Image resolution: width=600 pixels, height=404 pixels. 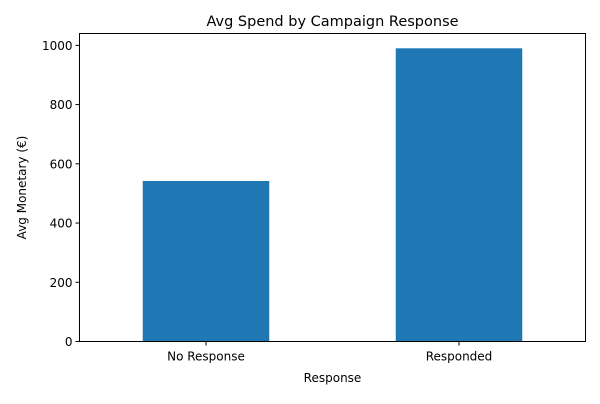 I want to click on y-axis-label: Avg Monetary (€), so click(x=22, y=188).